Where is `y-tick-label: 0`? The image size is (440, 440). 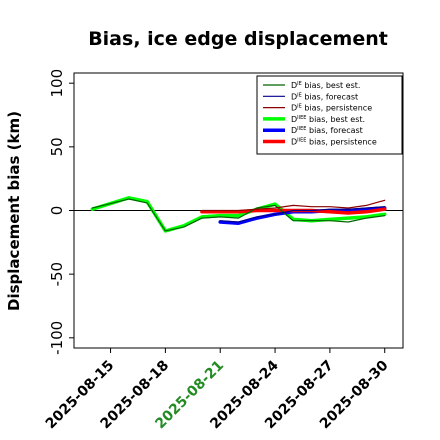
y-tick-label: 0 is located at coordinates (57, 211).